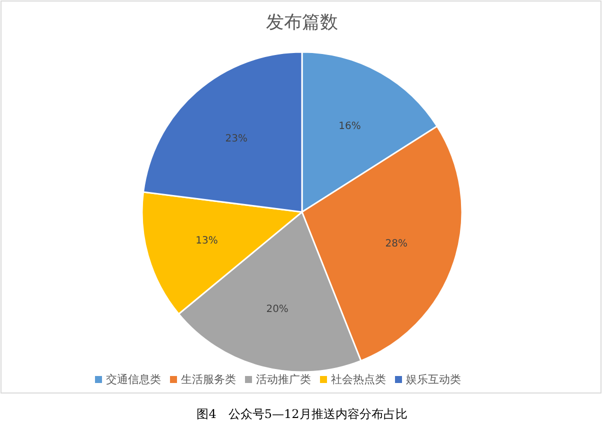 The image size is (615, 435). I want to click on legend-label: 社会热点类, so click(358, 379).